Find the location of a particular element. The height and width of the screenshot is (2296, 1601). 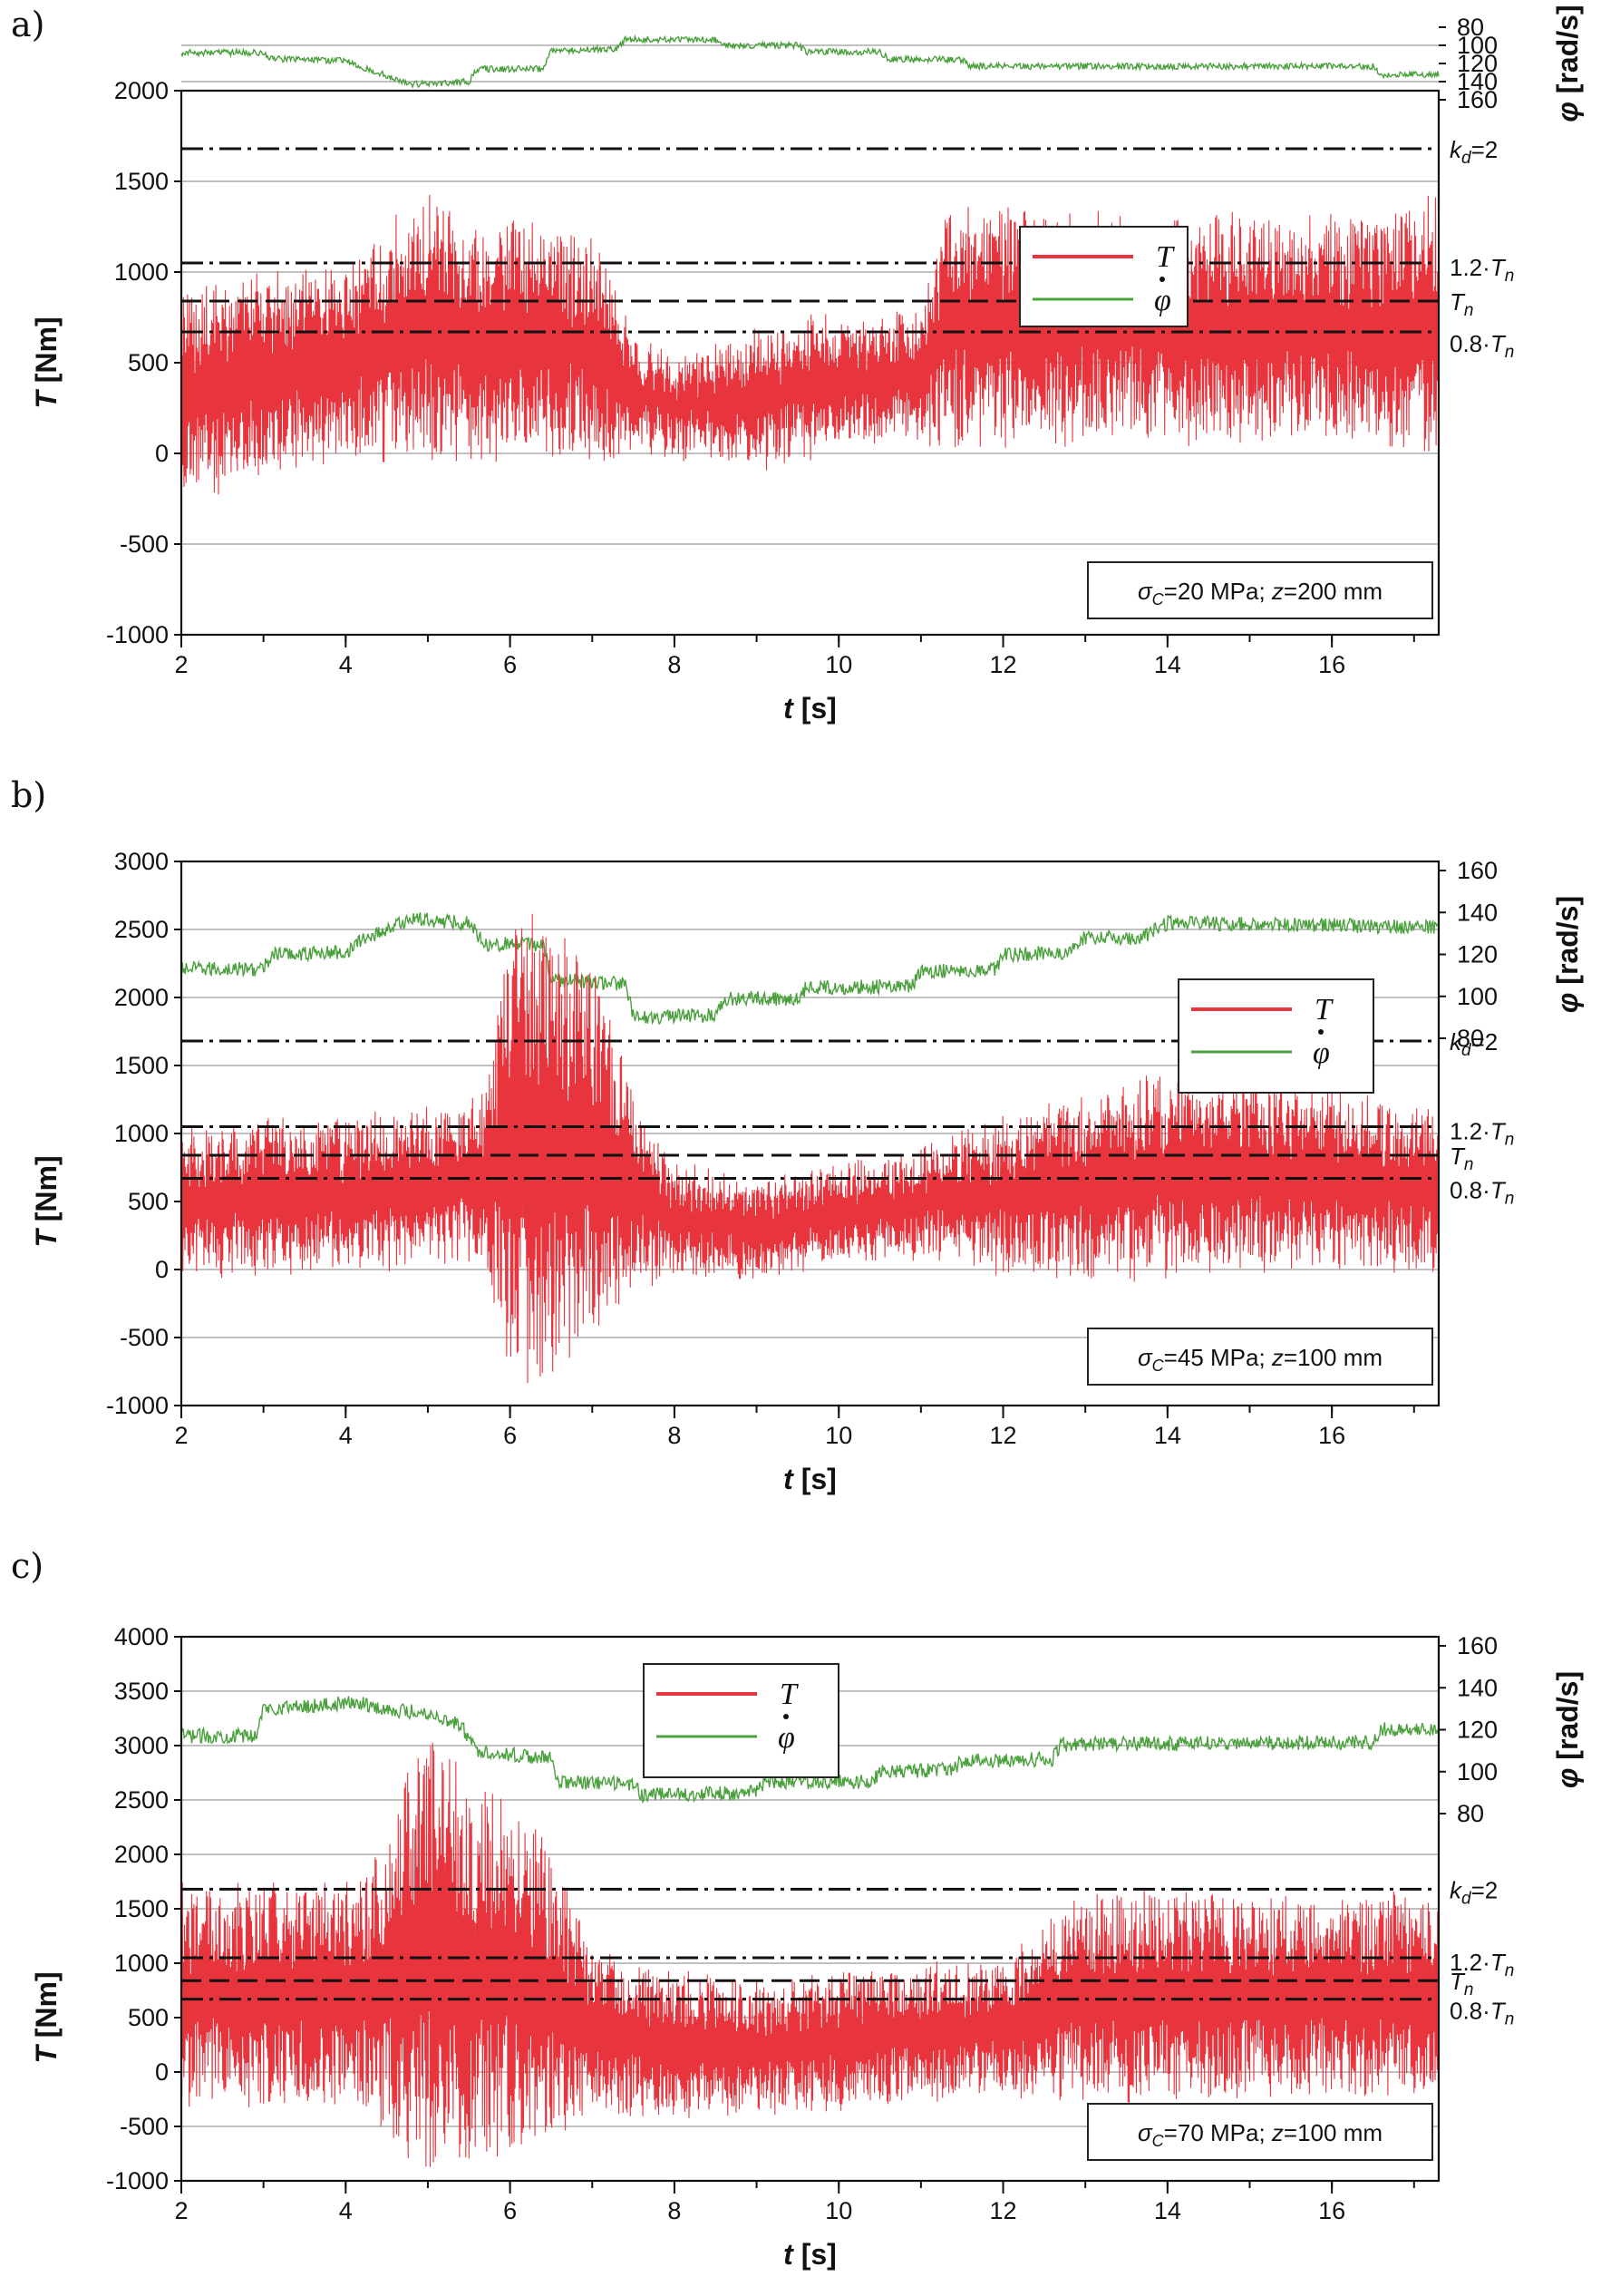

y-tick-label: 0 is located at coordinates (162, 1269).